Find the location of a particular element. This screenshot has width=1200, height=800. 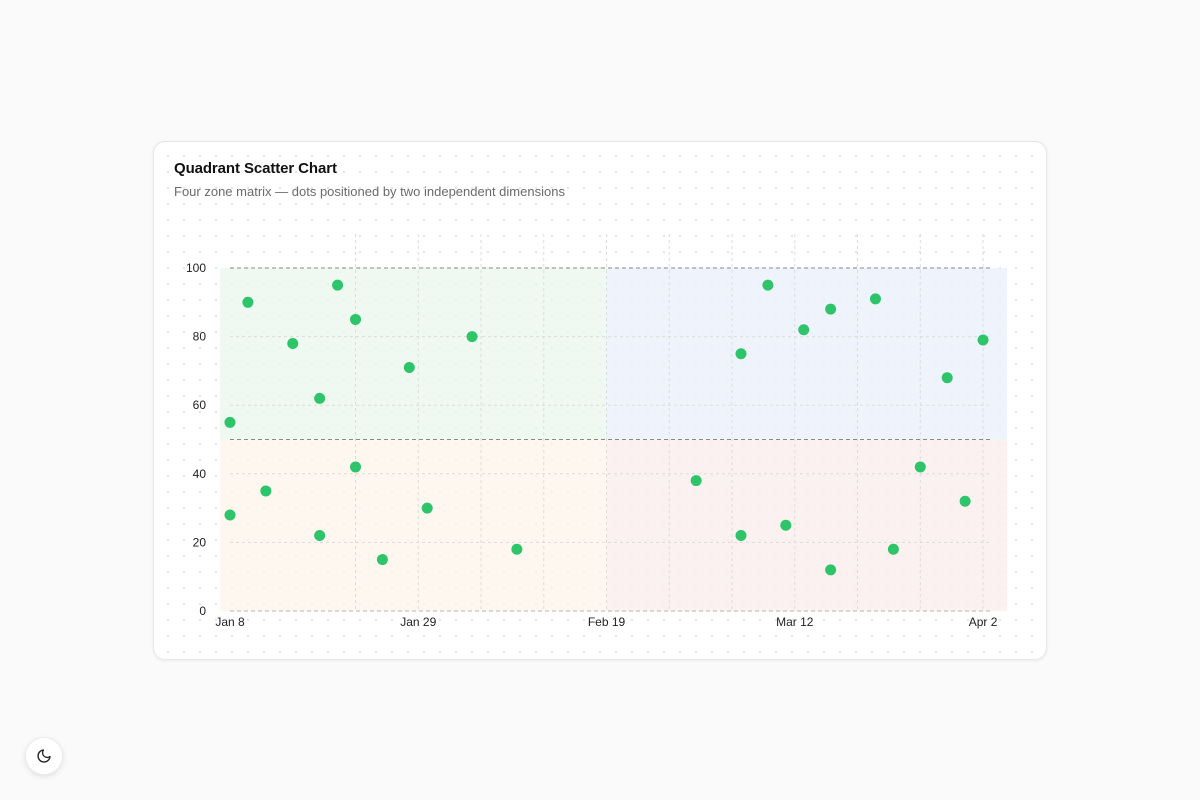

y-tick-label: 100 is located at coordinates (196, 268).